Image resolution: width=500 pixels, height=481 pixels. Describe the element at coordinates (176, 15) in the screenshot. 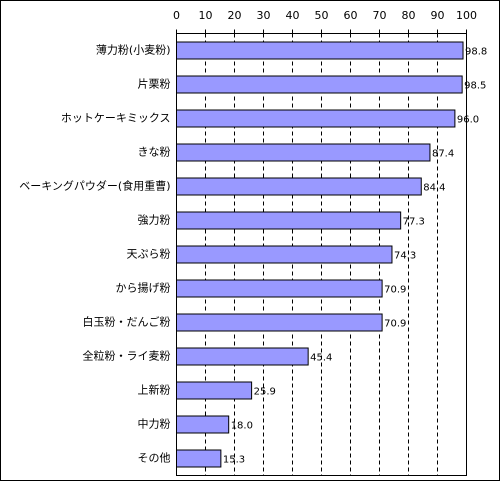

I see `x-tick-label: 0` at that location.